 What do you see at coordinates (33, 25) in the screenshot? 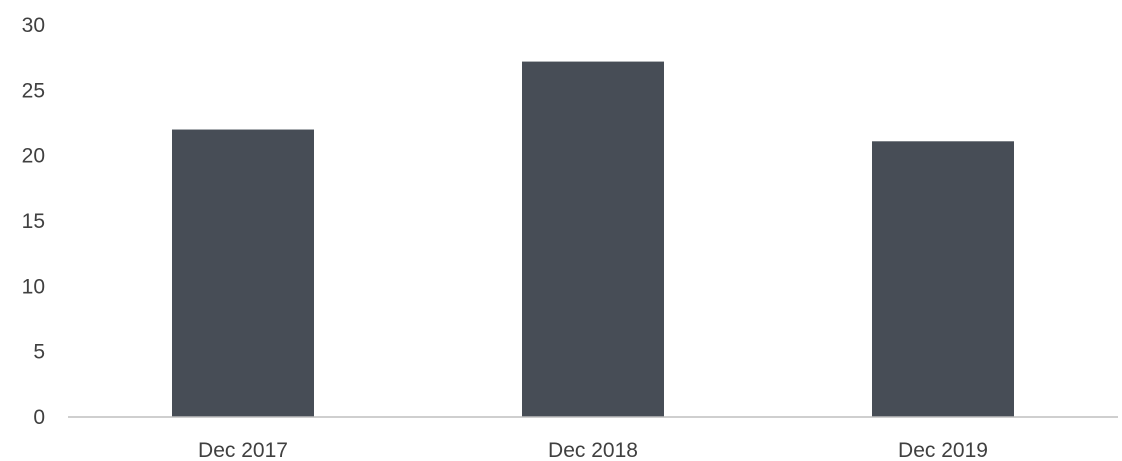
I see `y-tick-label: 30` at bounding box center [33, 25].